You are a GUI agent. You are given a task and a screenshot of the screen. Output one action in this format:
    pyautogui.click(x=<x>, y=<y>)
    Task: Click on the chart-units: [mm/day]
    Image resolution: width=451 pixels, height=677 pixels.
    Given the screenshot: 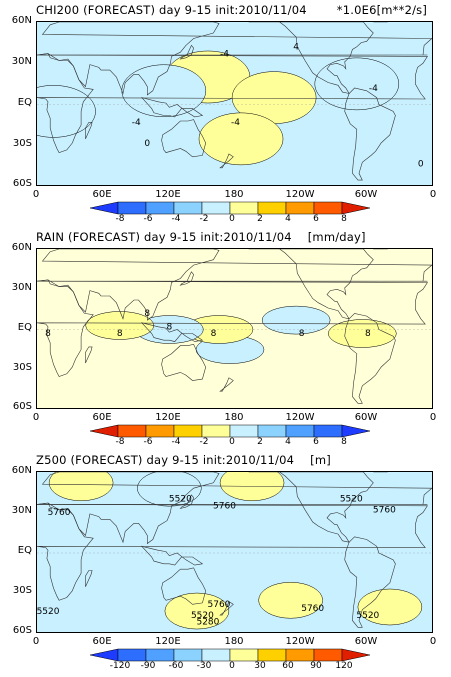 What is the action you would take?
    pyautogui.click(x=336, y=237)
    